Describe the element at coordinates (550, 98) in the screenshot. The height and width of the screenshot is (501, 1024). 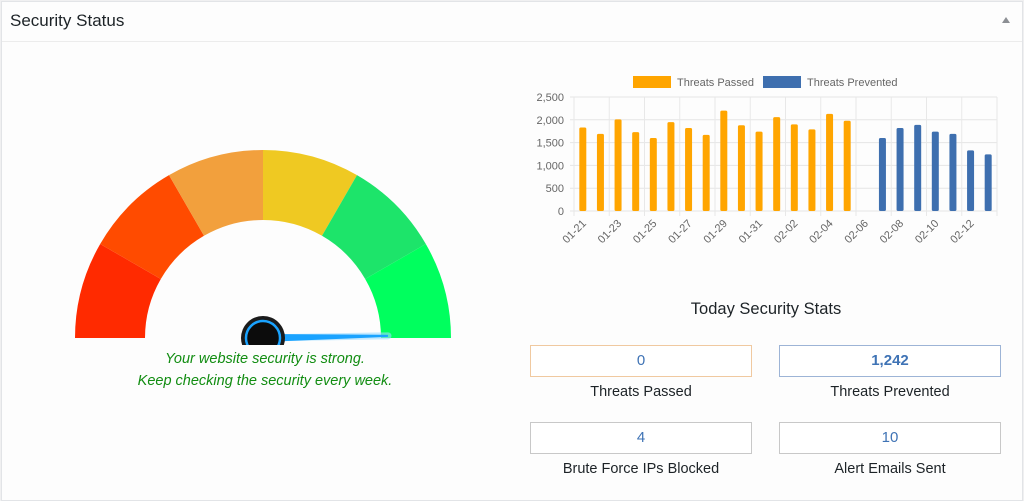
I see `y-tick-label: 2,500` at that location.